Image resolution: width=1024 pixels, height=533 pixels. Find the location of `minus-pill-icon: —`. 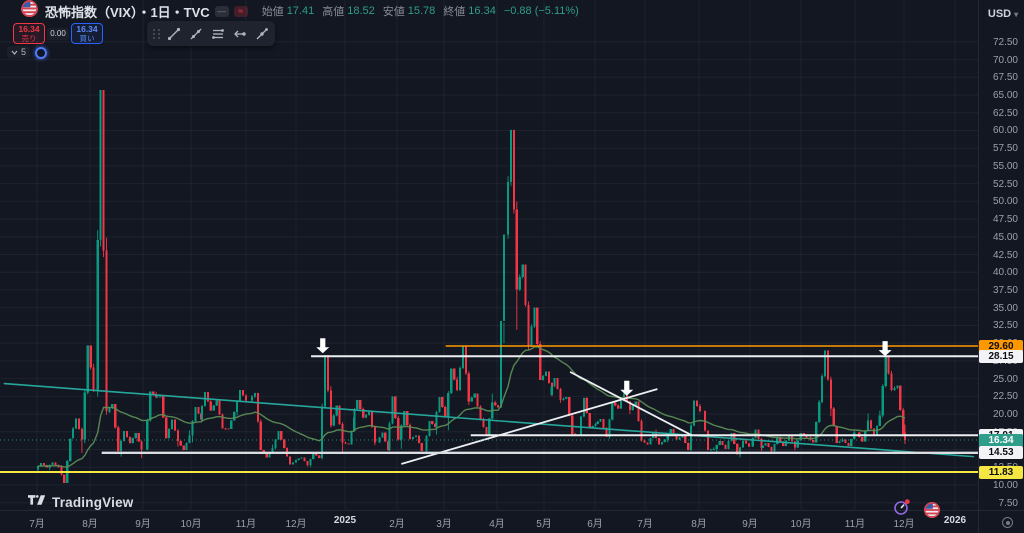

minus-pill-icon: — is located at coordinates (221, 11).